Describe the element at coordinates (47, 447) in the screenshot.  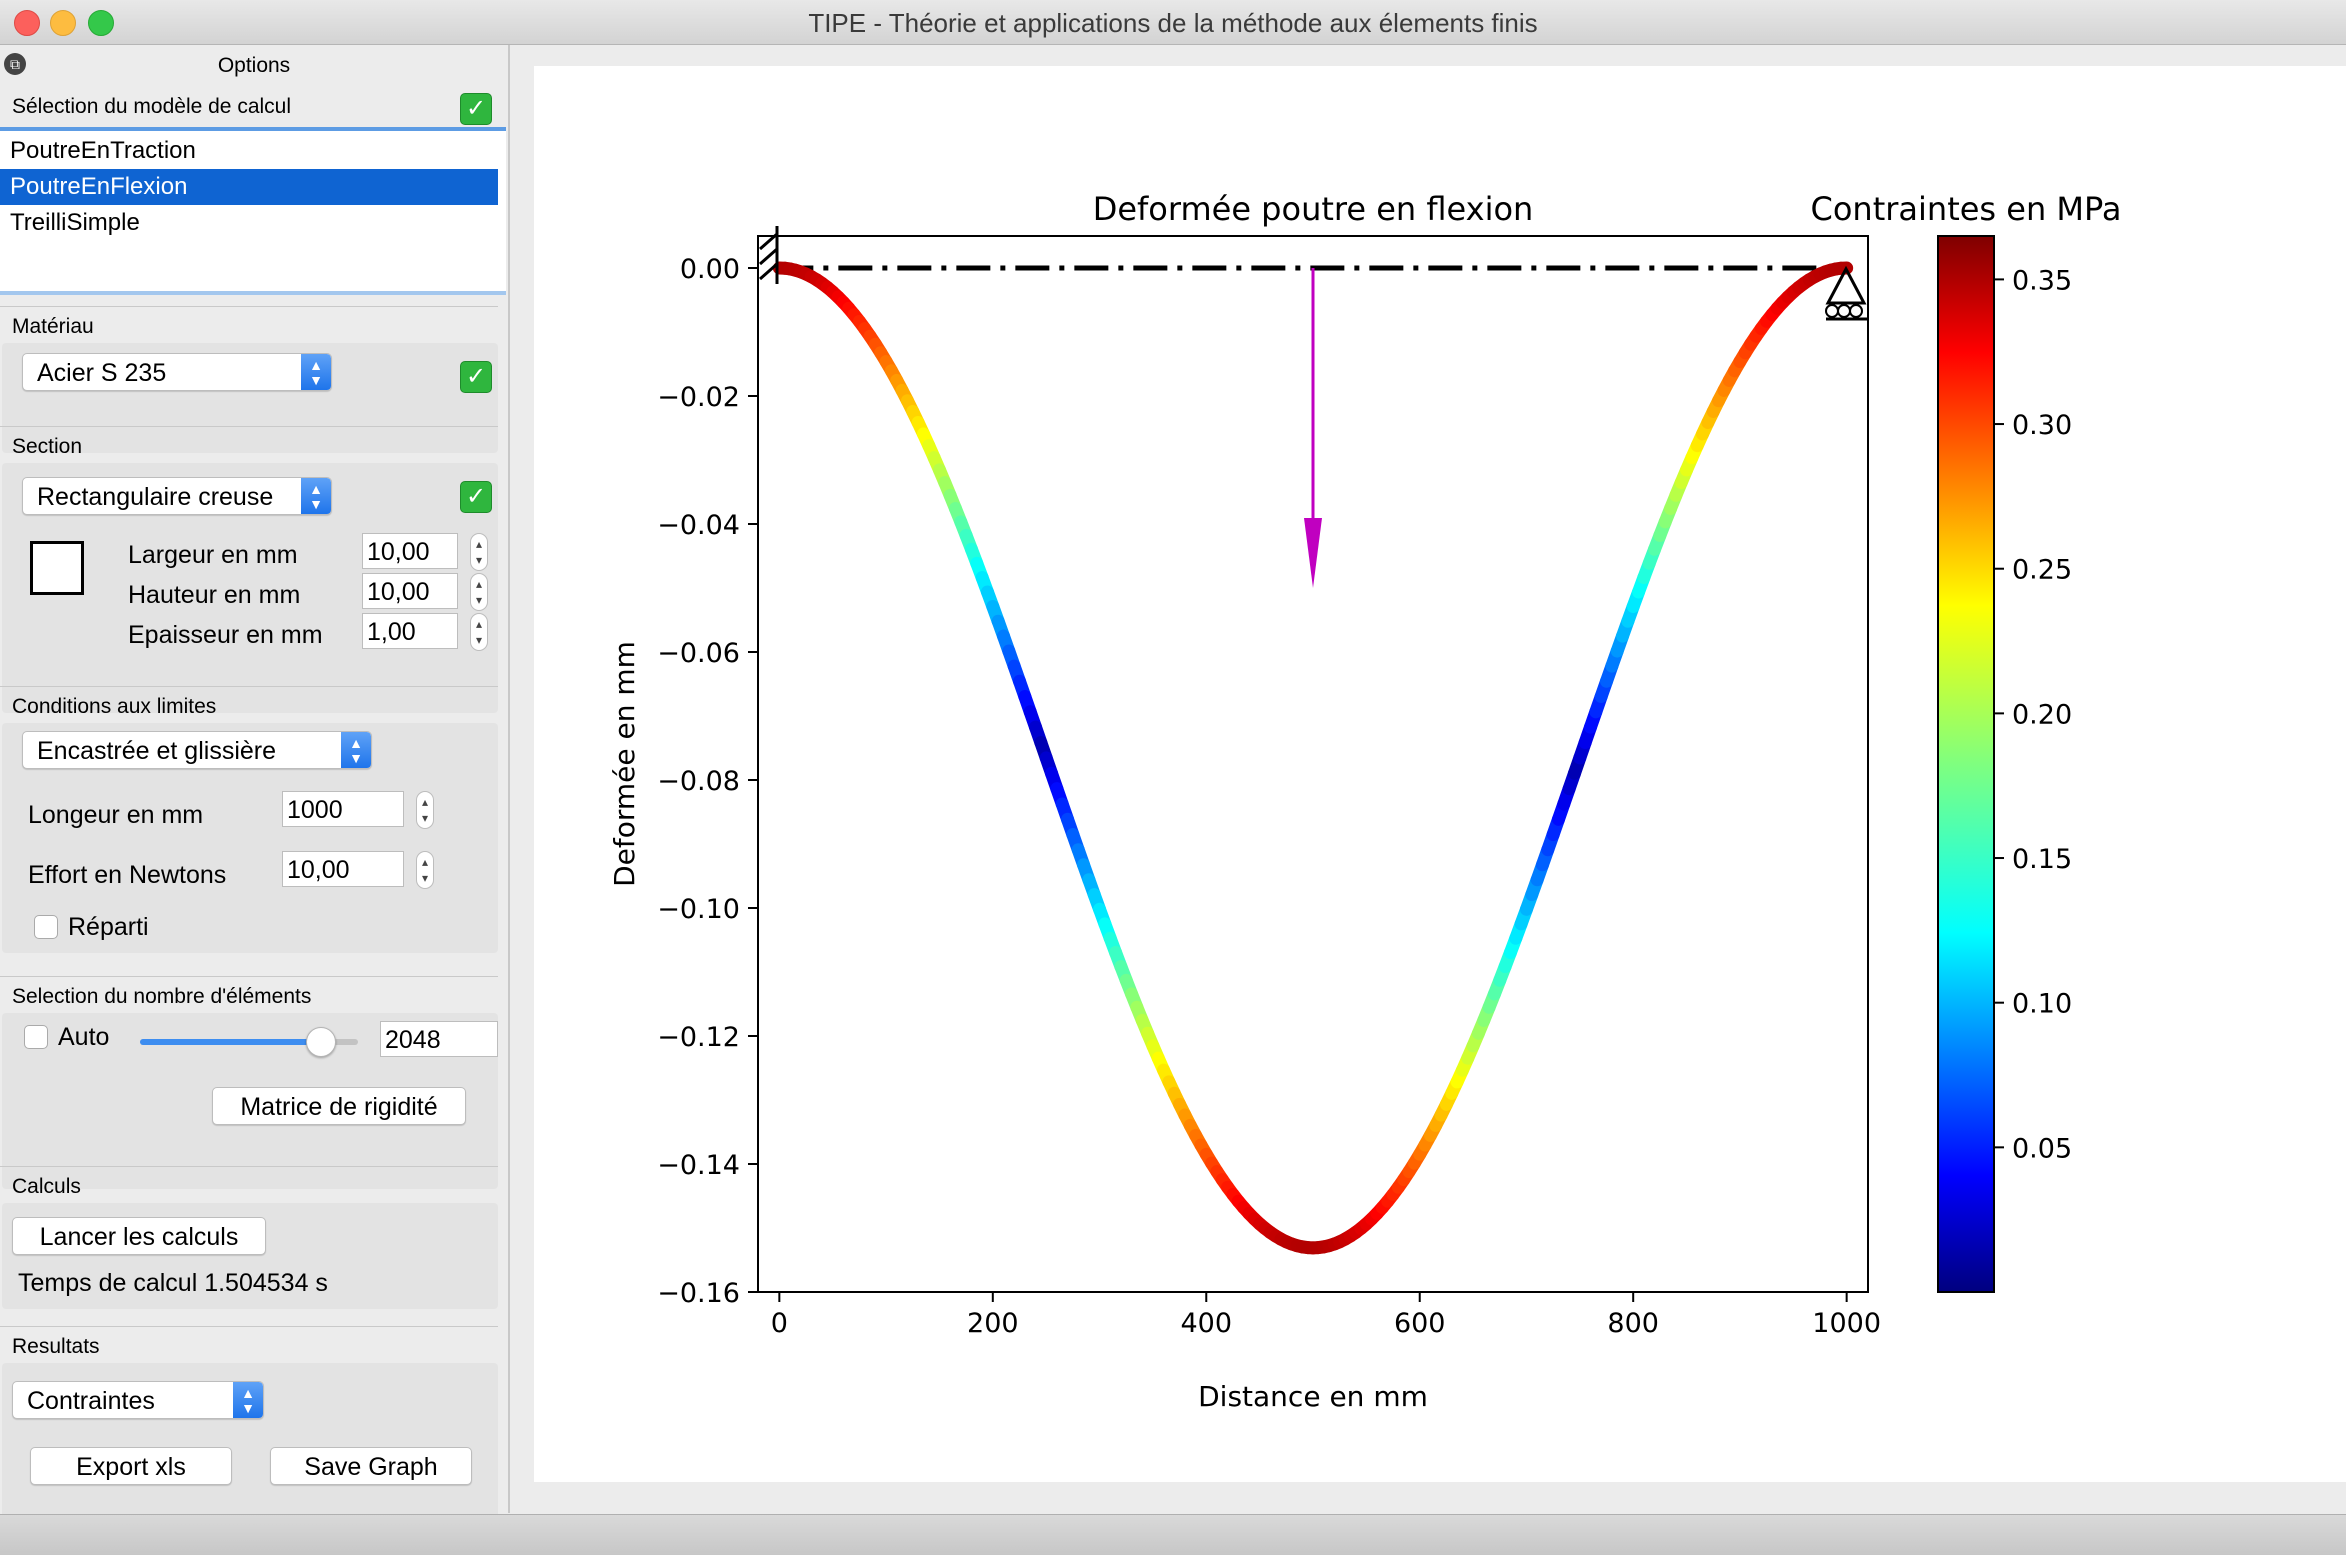
I see `section-label: Section` at that location.